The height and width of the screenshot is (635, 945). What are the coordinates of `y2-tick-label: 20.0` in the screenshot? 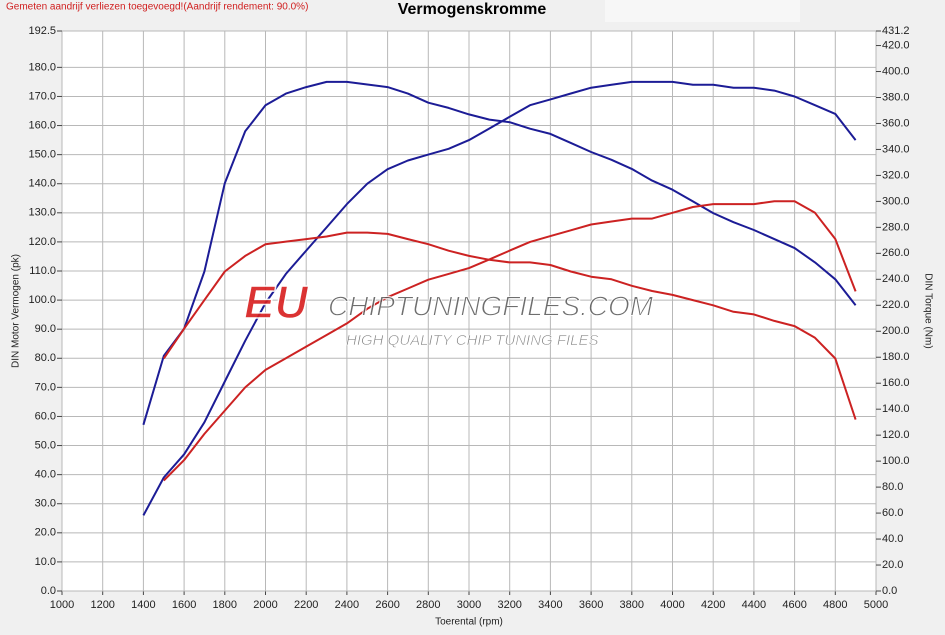 It's located at (892, 565).